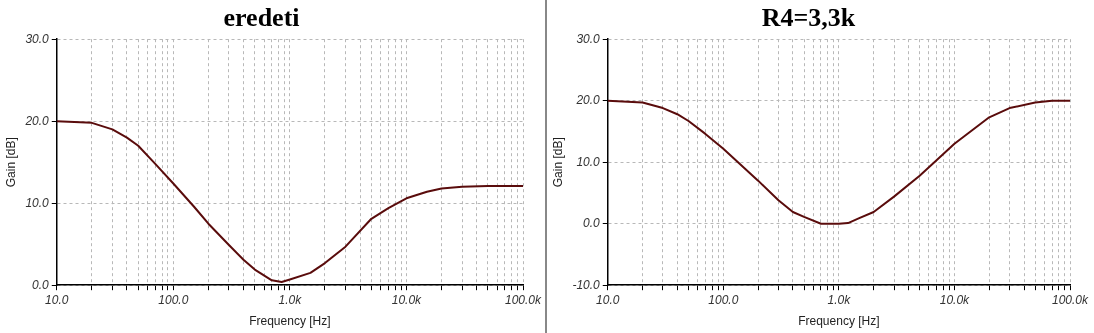  Describe the element at coordinates (586, 284) in the screenshot. I see `y-tick-label: -10.0` at that location.